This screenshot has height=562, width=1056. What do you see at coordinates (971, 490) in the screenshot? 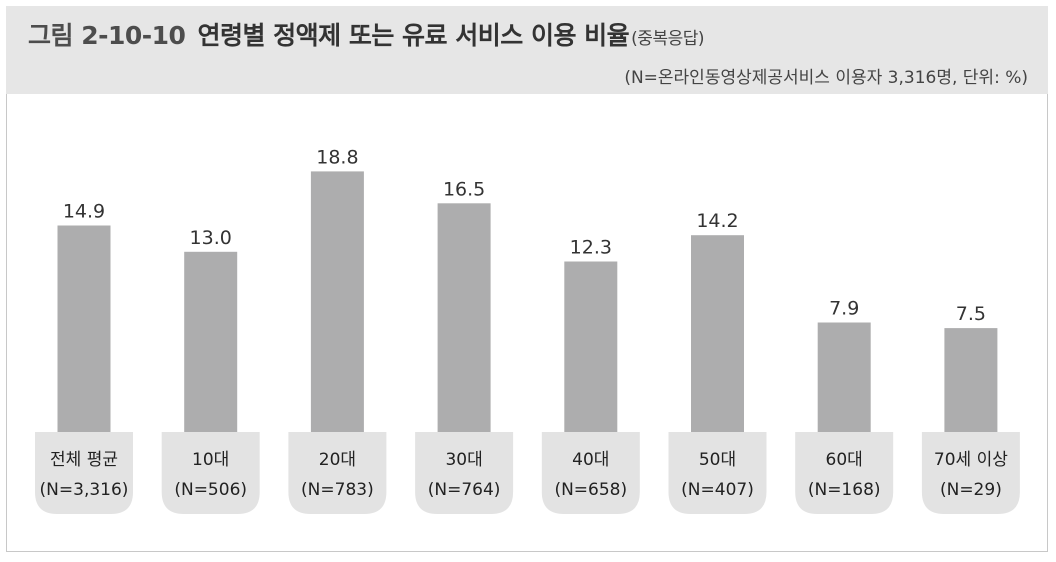
I see `category-n-7: (N=29)` at bounding box center [971, 490].